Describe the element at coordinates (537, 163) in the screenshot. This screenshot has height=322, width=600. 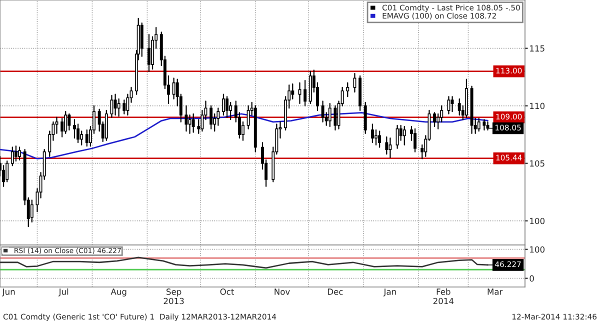
I see `y-tick-label: 105` at that location.